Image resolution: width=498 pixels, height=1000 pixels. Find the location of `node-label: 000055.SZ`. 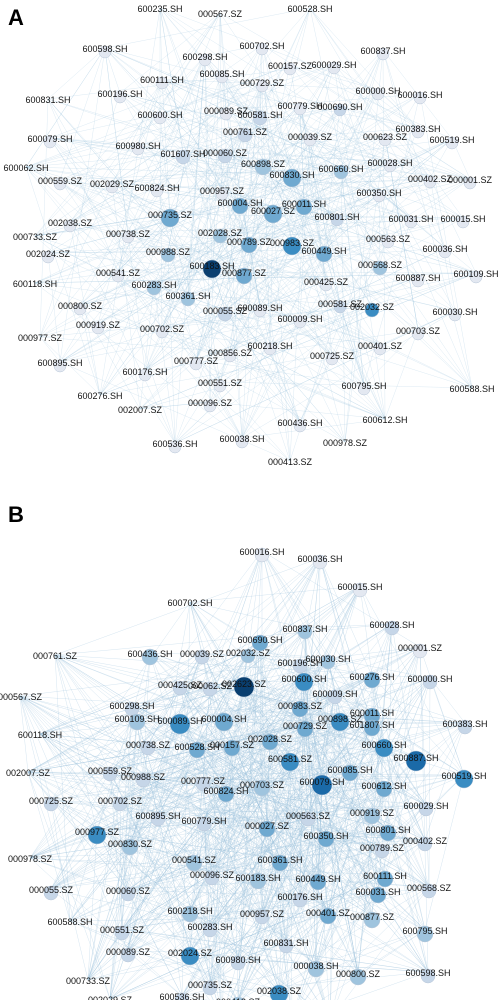

node-label: 000055.SZ is located at coordinates (225, 311).